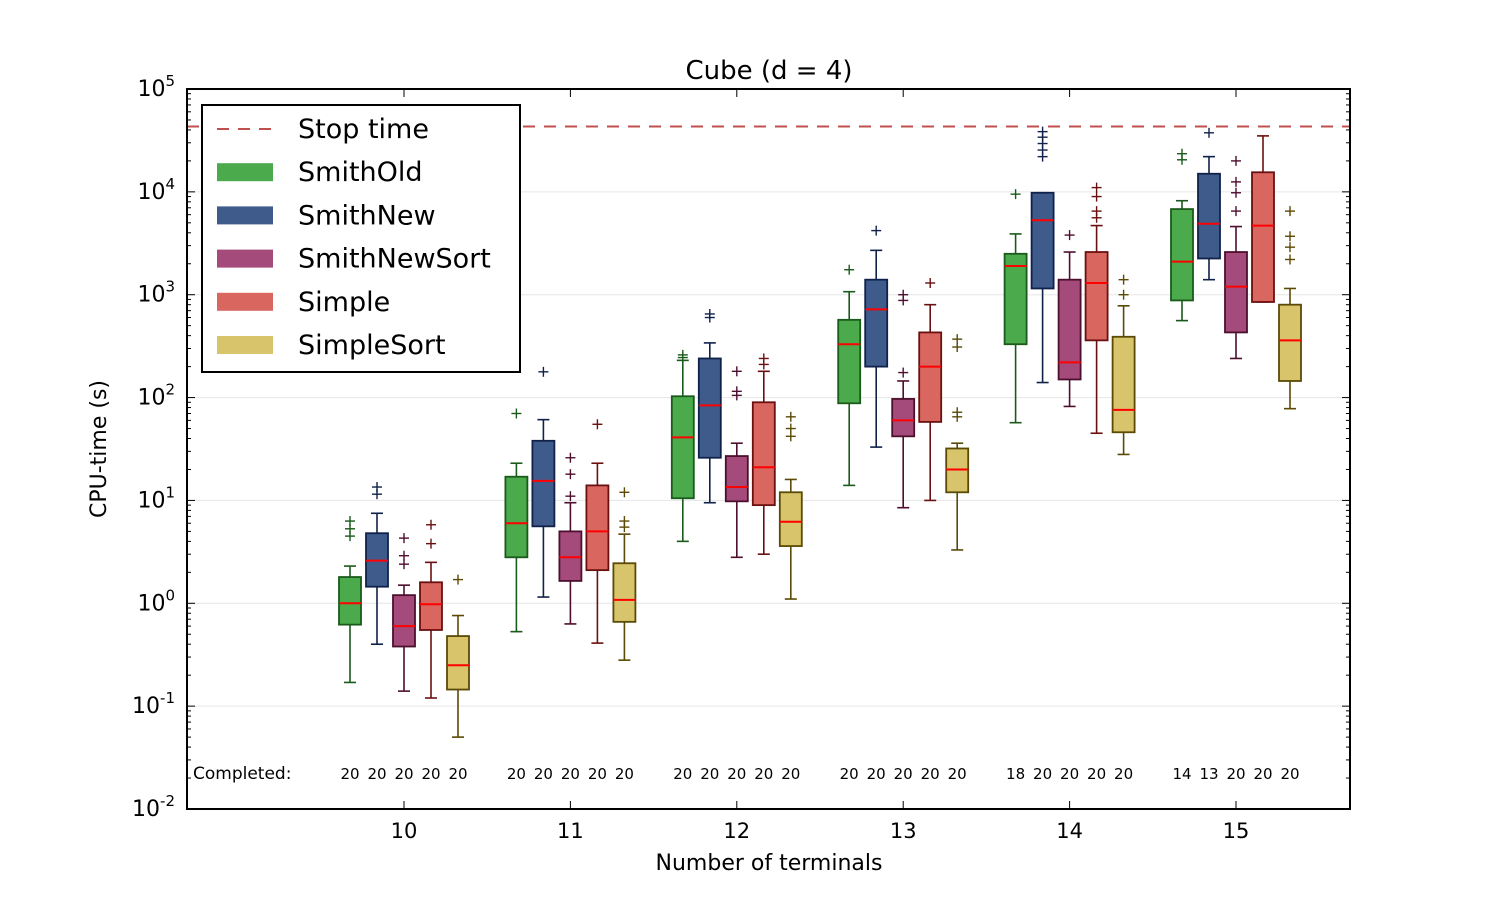 The width and height of the screenshot is (1500, 900). I want to click on legend-label-SmithOld: SmithOld, so click(360, 172).